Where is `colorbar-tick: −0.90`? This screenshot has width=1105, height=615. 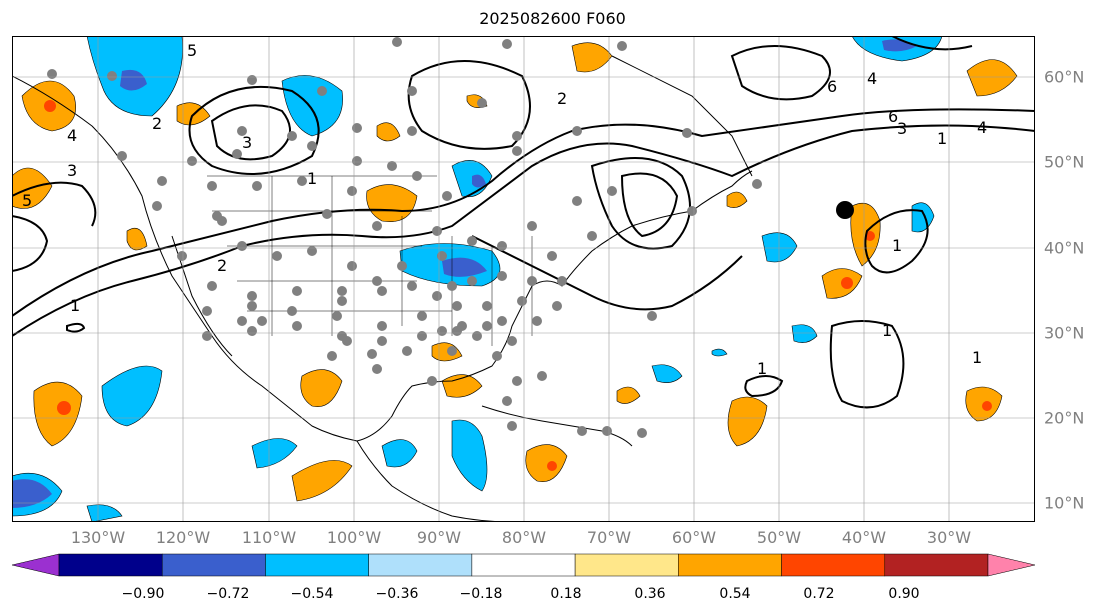 colorbar-tick: −0.90 is located at coordinates (143, 594).